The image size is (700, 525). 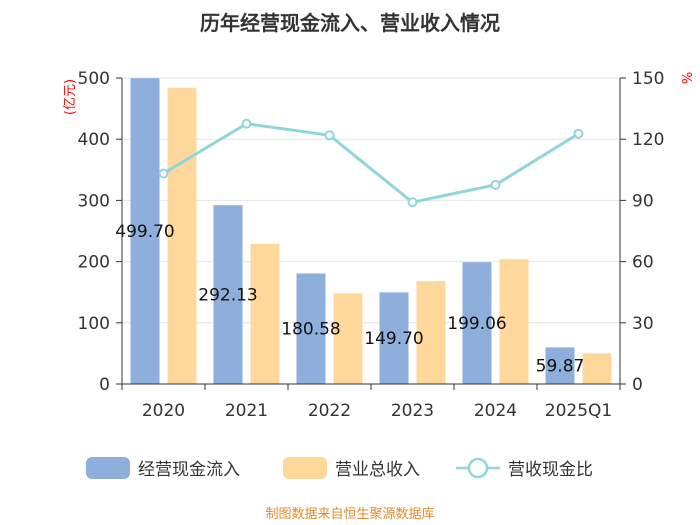 I want to click on left-tick-label: 500, so click(x=94, y=79).